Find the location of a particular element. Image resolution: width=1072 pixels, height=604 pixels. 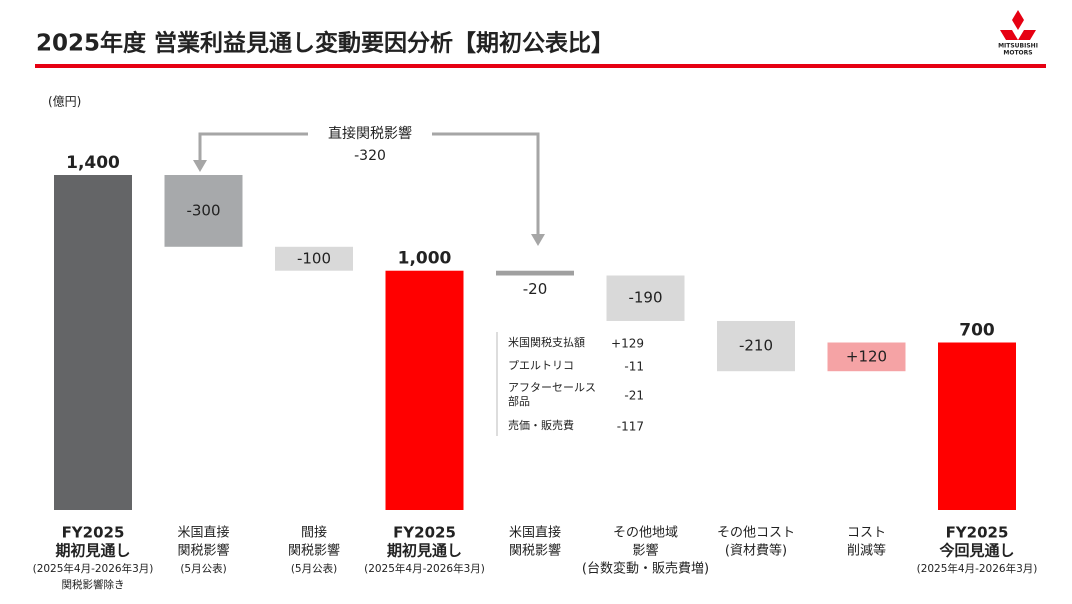

annotation: 直接関税影響 -320 is located at coordinates (369, 185).